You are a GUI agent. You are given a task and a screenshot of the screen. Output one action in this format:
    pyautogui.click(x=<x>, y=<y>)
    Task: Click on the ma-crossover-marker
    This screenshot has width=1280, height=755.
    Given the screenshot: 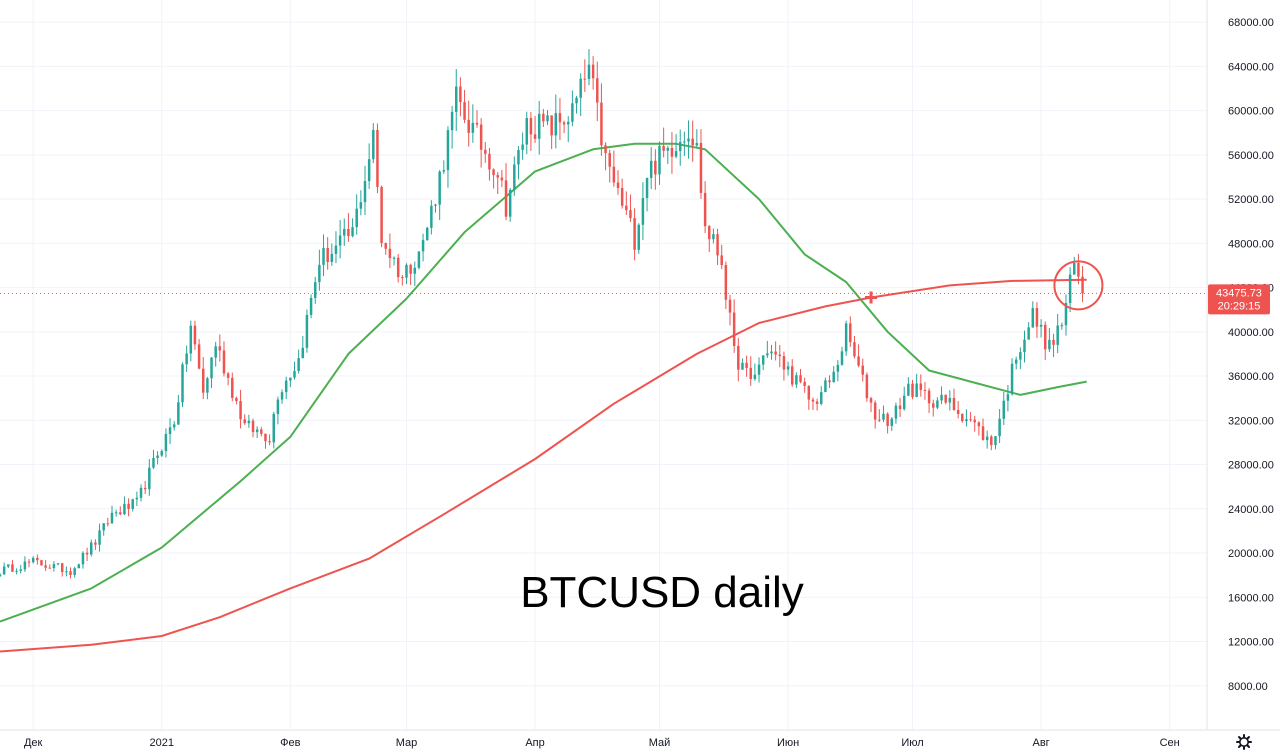 What is the action you would take?
    pyautogui.click(x=871, y=297)
    